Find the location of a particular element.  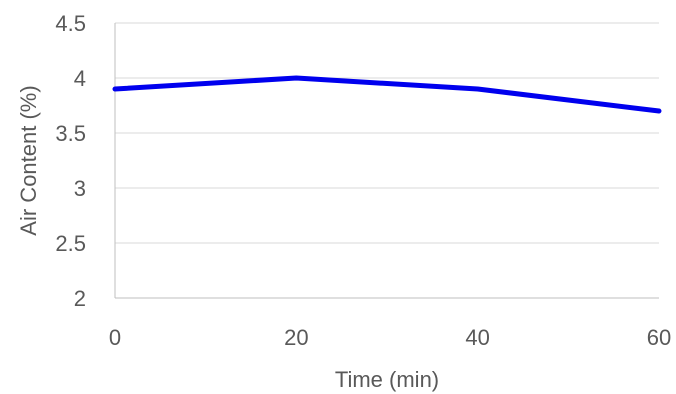

series-group is located at coordinates (387, 94).